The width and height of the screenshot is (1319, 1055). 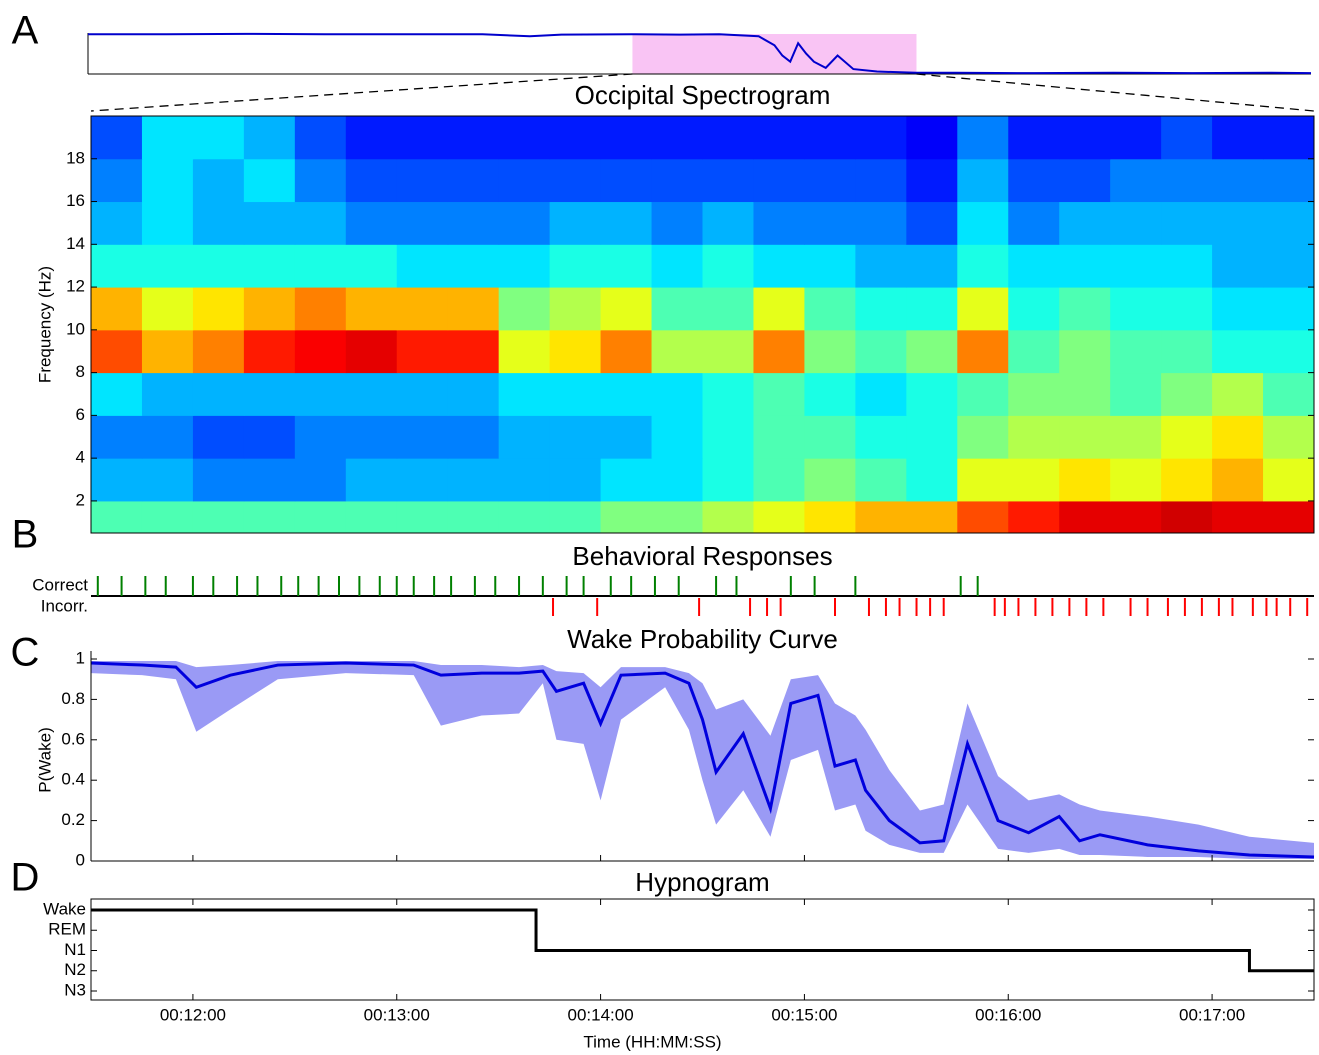 What do you see at coordinates (80, 499) in the screenshot?
I see `y-tick-label: 2` at bounding box center [80, 499].